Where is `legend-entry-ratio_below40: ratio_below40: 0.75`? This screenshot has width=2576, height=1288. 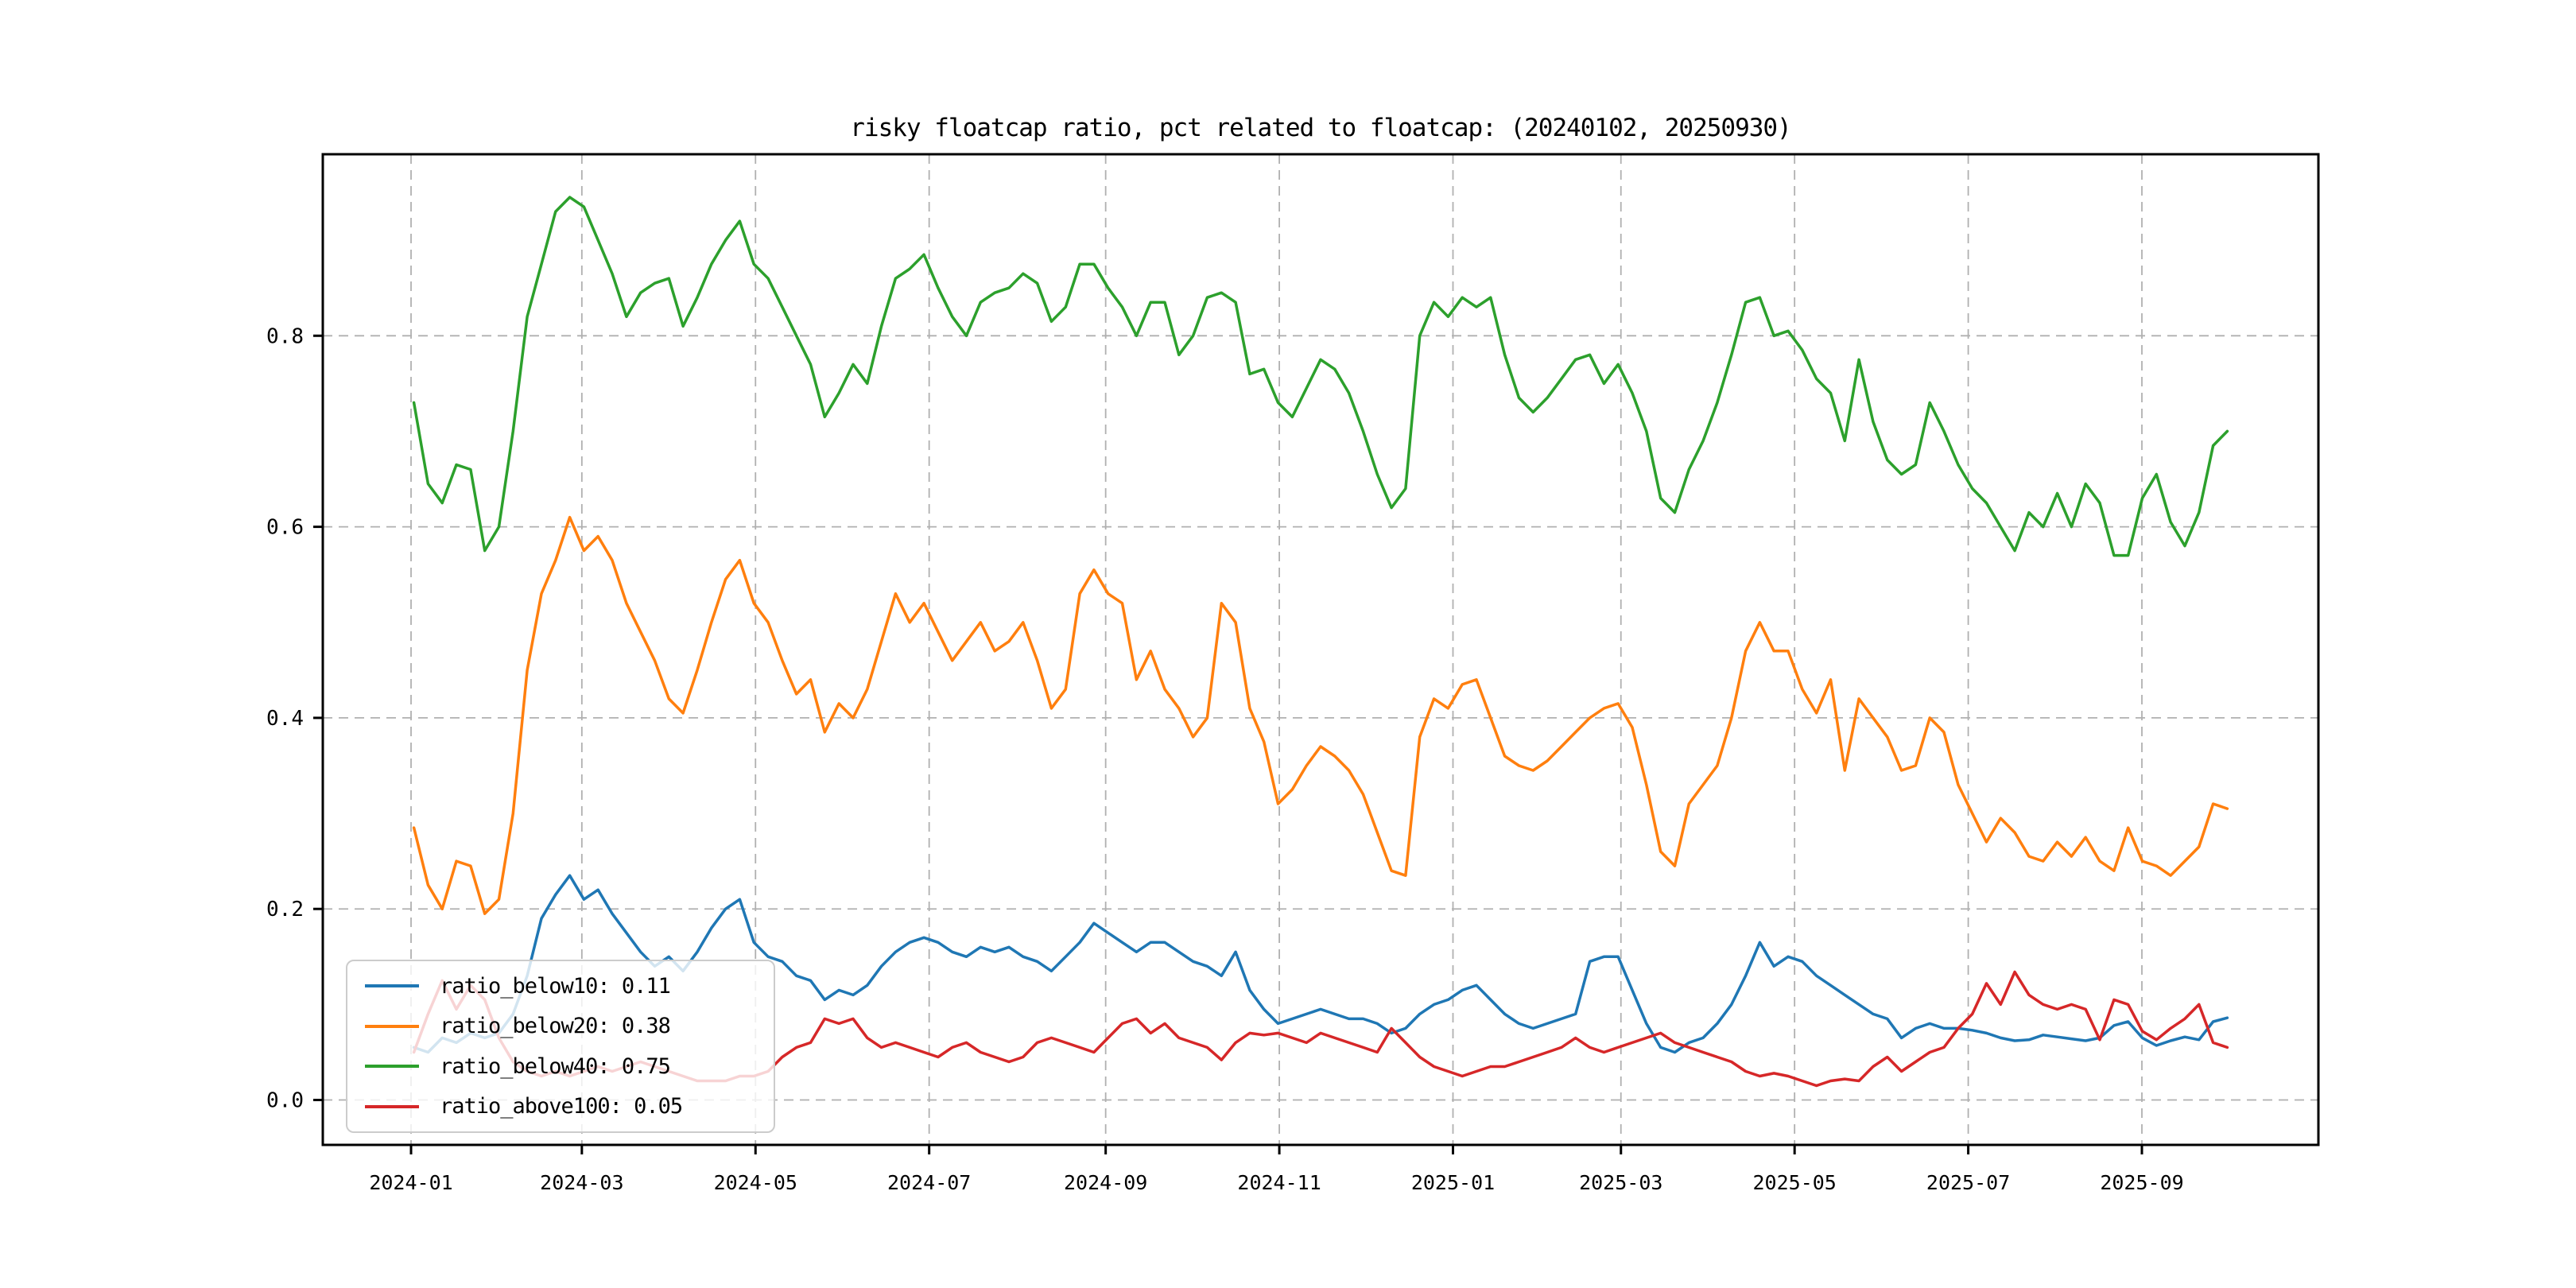 legend-entry-ratio_below40: ratio_below40: 0.75 is located at coordinates (561, 1066).